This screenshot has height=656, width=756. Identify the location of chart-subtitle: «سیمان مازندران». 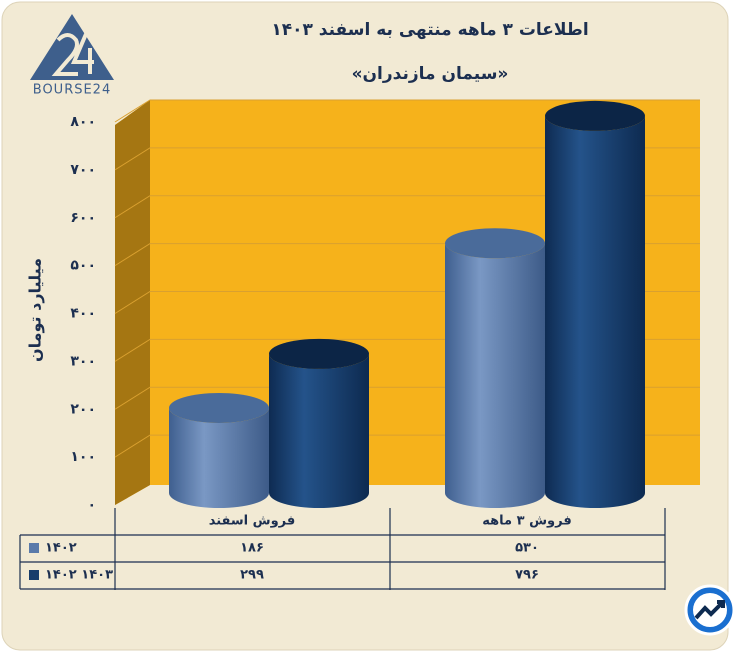
(430, 74).